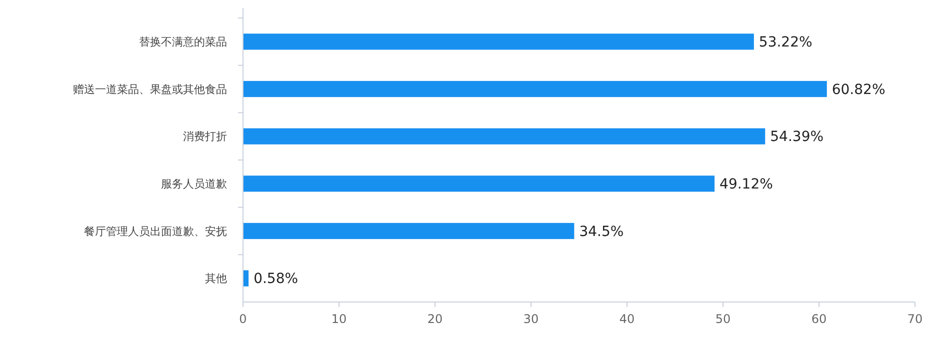  Describe the element at coordinates (155, 231) in the screenshot. I see `y-tick-label: 餐厅管理人员出面道歉、安抚` at that location.